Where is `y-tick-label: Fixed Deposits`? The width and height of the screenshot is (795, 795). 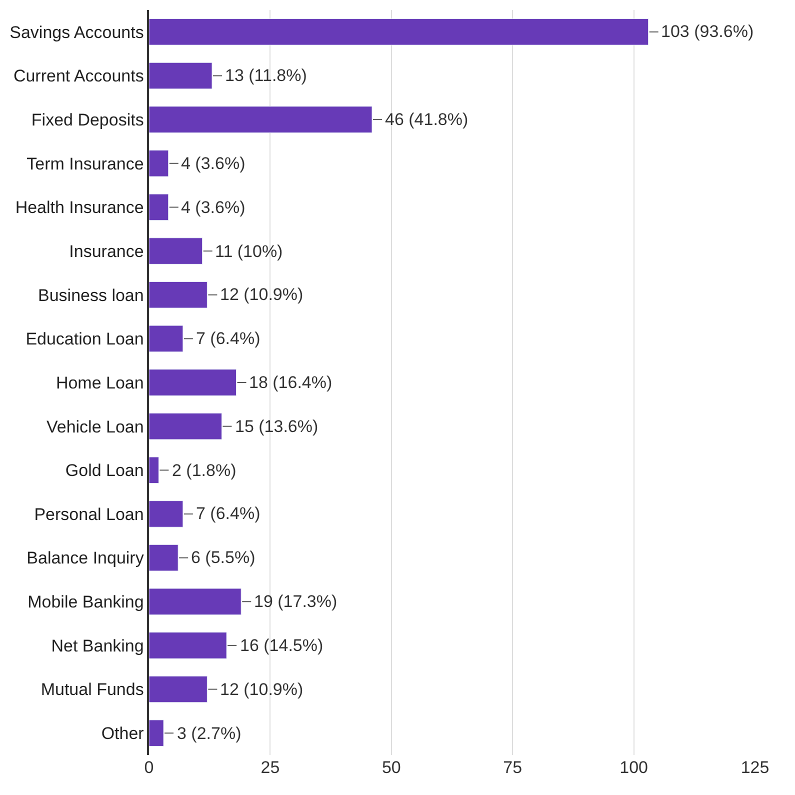
y-tick-label: Fixed Deposits is located at coordinates (87, 120).